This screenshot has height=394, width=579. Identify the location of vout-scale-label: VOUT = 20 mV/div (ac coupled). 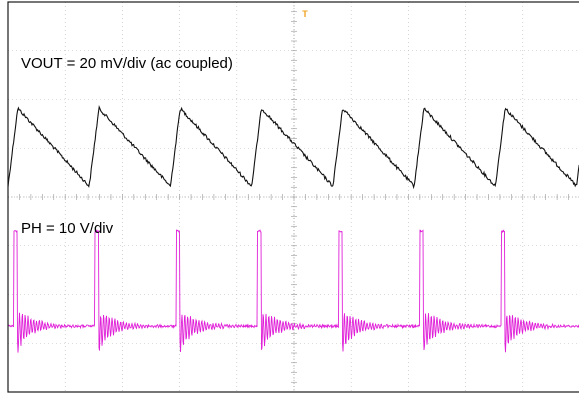
(127, 63).